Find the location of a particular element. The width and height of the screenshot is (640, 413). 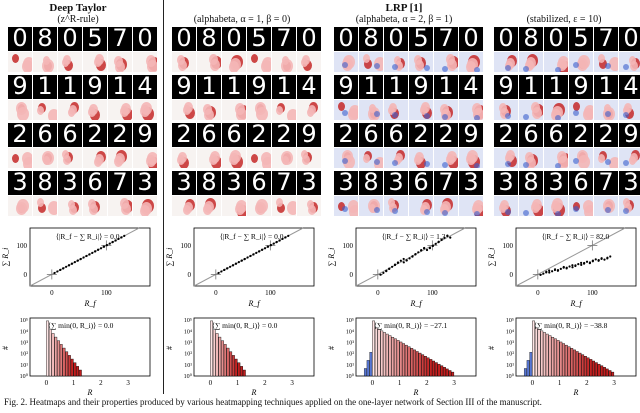

histogram-x-tick: 0 is located at coordinates (533, 383).